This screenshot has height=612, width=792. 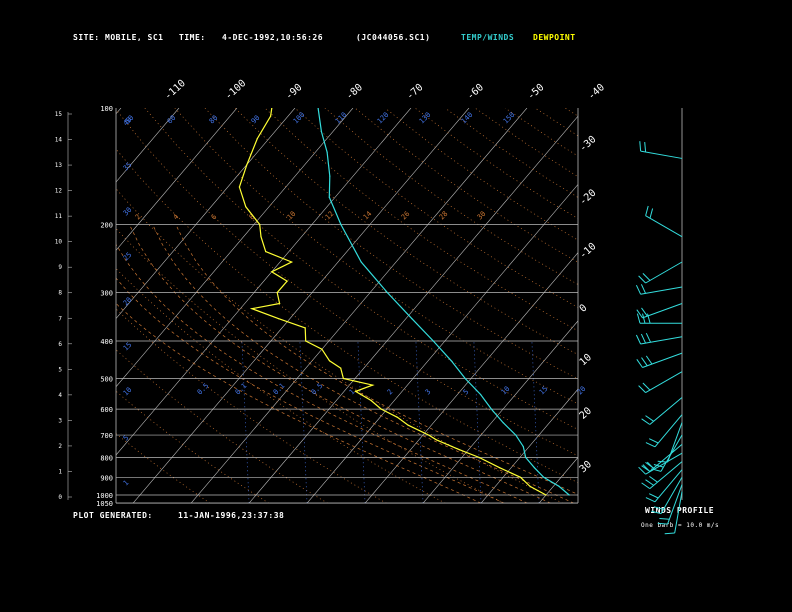 I want to click on top-temp-label: -80, so click(x=354, y=92).